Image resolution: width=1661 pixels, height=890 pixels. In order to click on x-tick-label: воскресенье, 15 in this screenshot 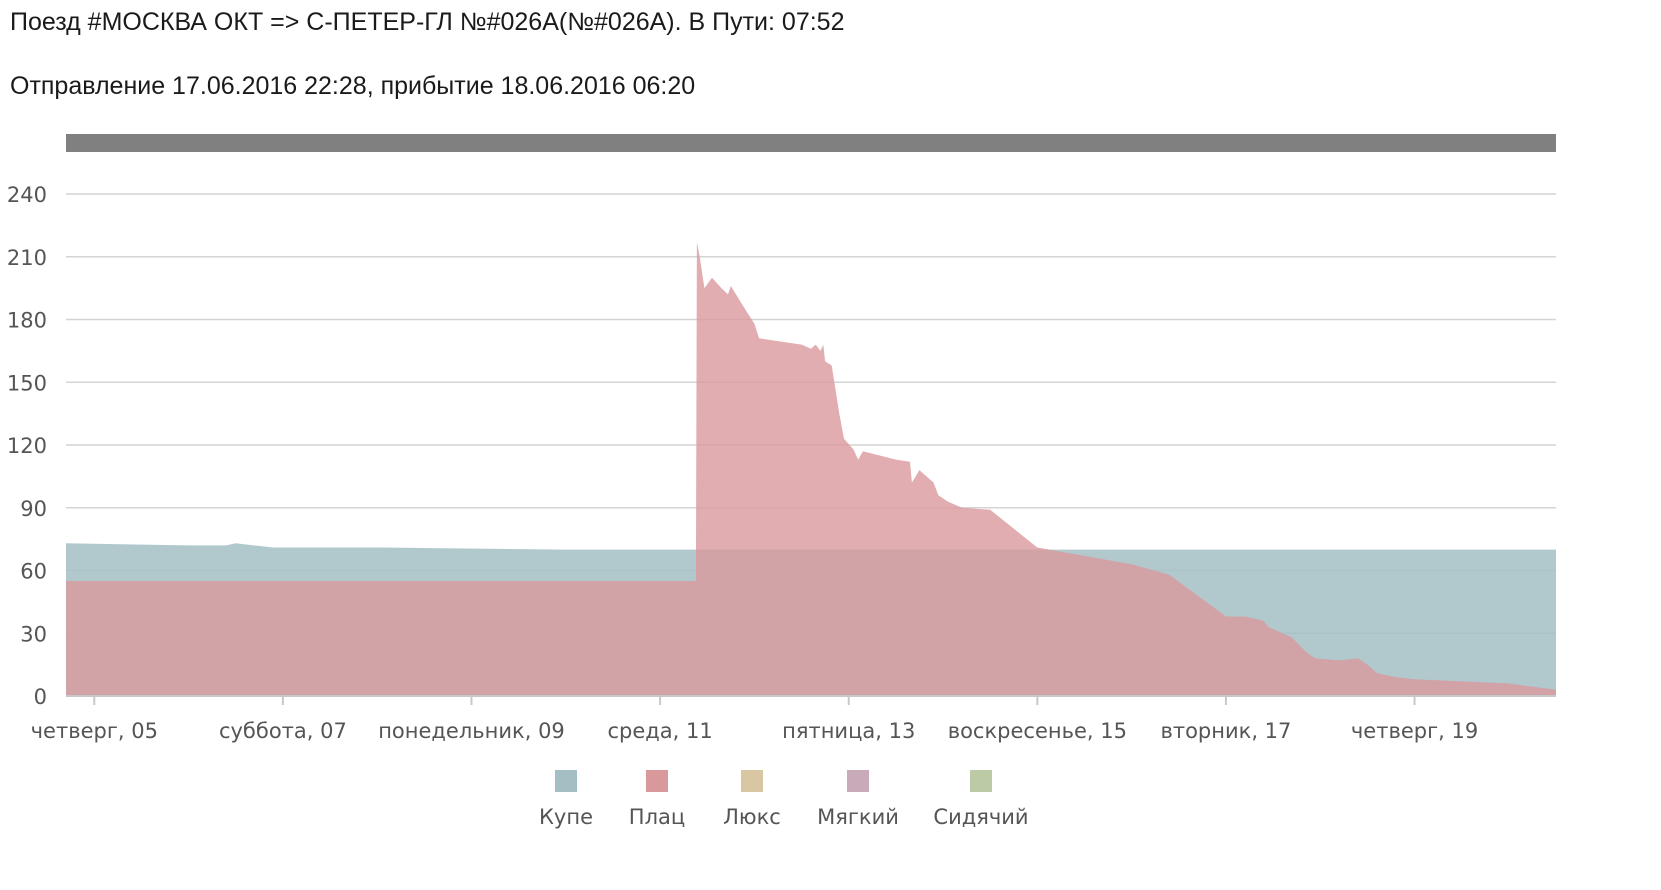, I will do `click(1037, 731)`.